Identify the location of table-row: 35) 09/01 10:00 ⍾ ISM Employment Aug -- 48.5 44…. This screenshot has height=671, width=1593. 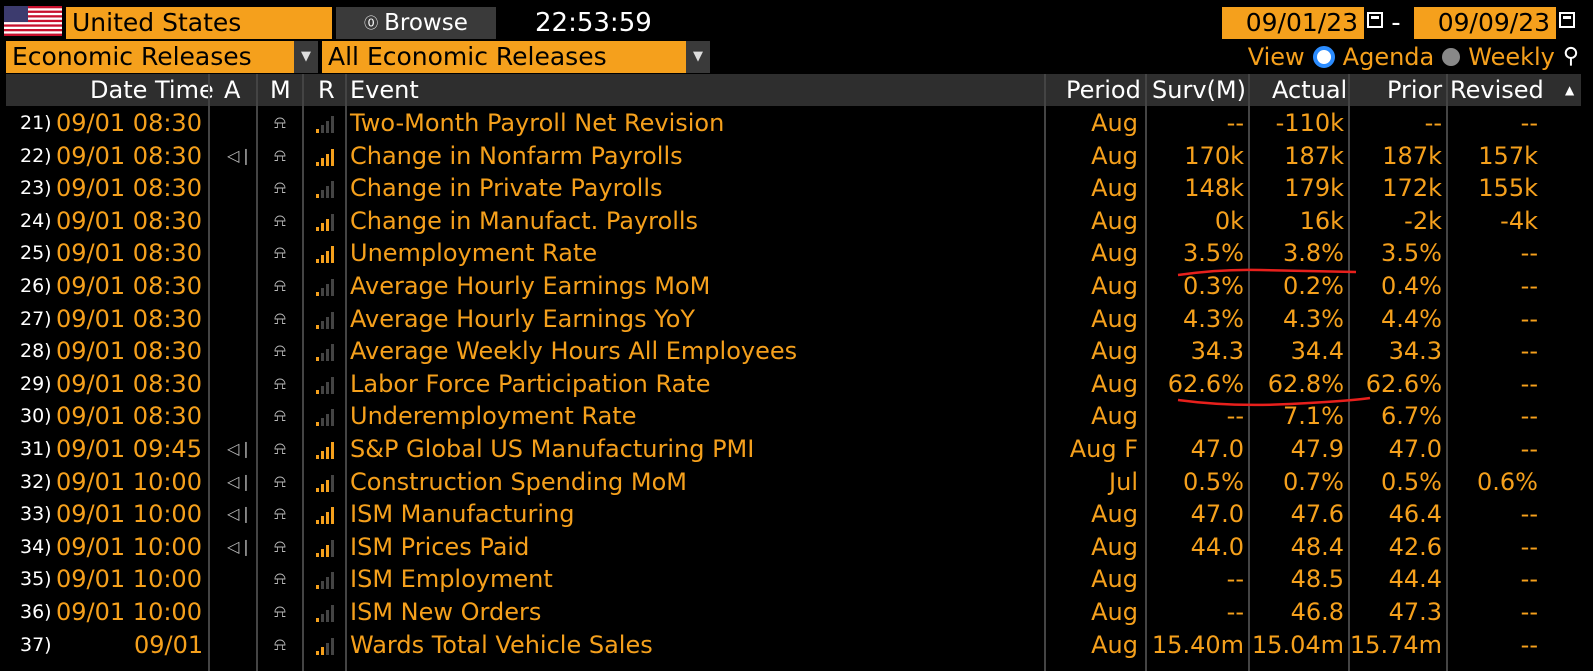
(793, 579).